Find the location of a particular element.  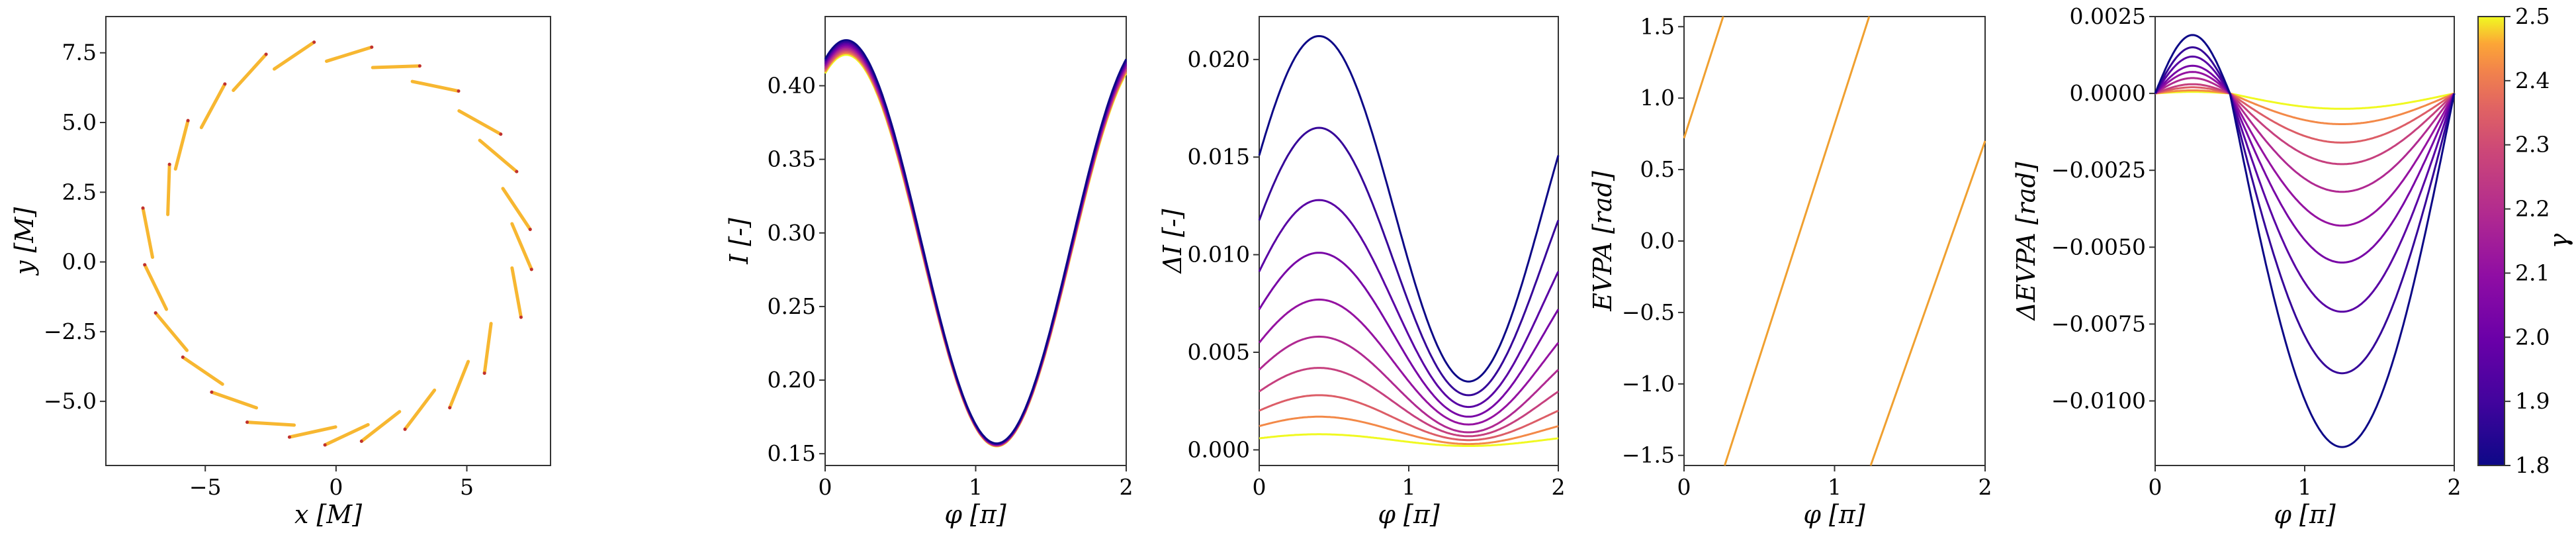

colorbar-tick-label: 1.8 is located at coordinates (2532, 465).